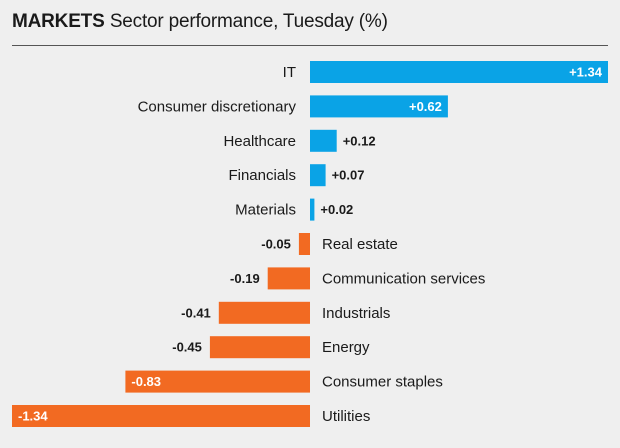  I want to click on category-label: Healthcare, so click(259, 141).